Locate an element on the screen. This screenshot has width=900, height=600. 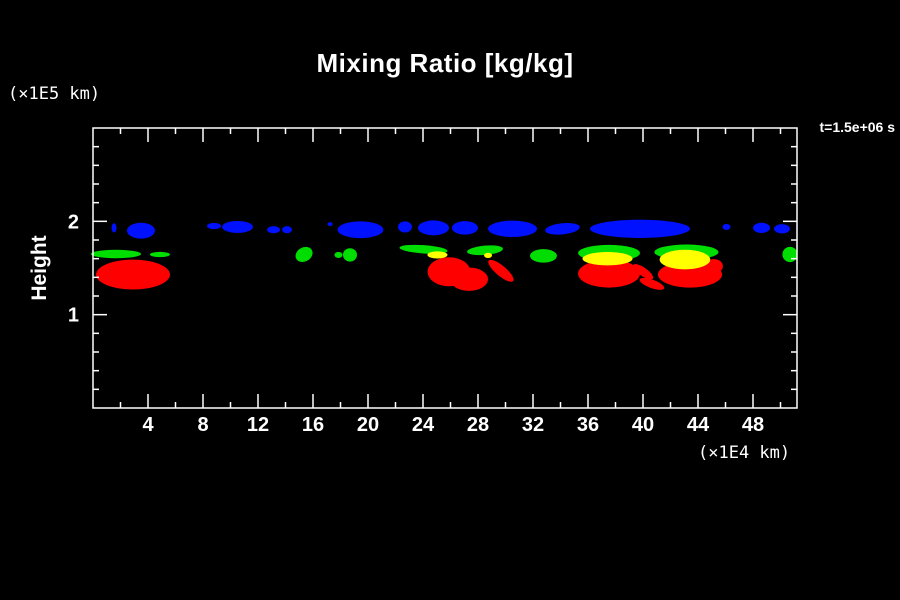
x-tick-label-20: 20 is located at coordinates (368, 425).